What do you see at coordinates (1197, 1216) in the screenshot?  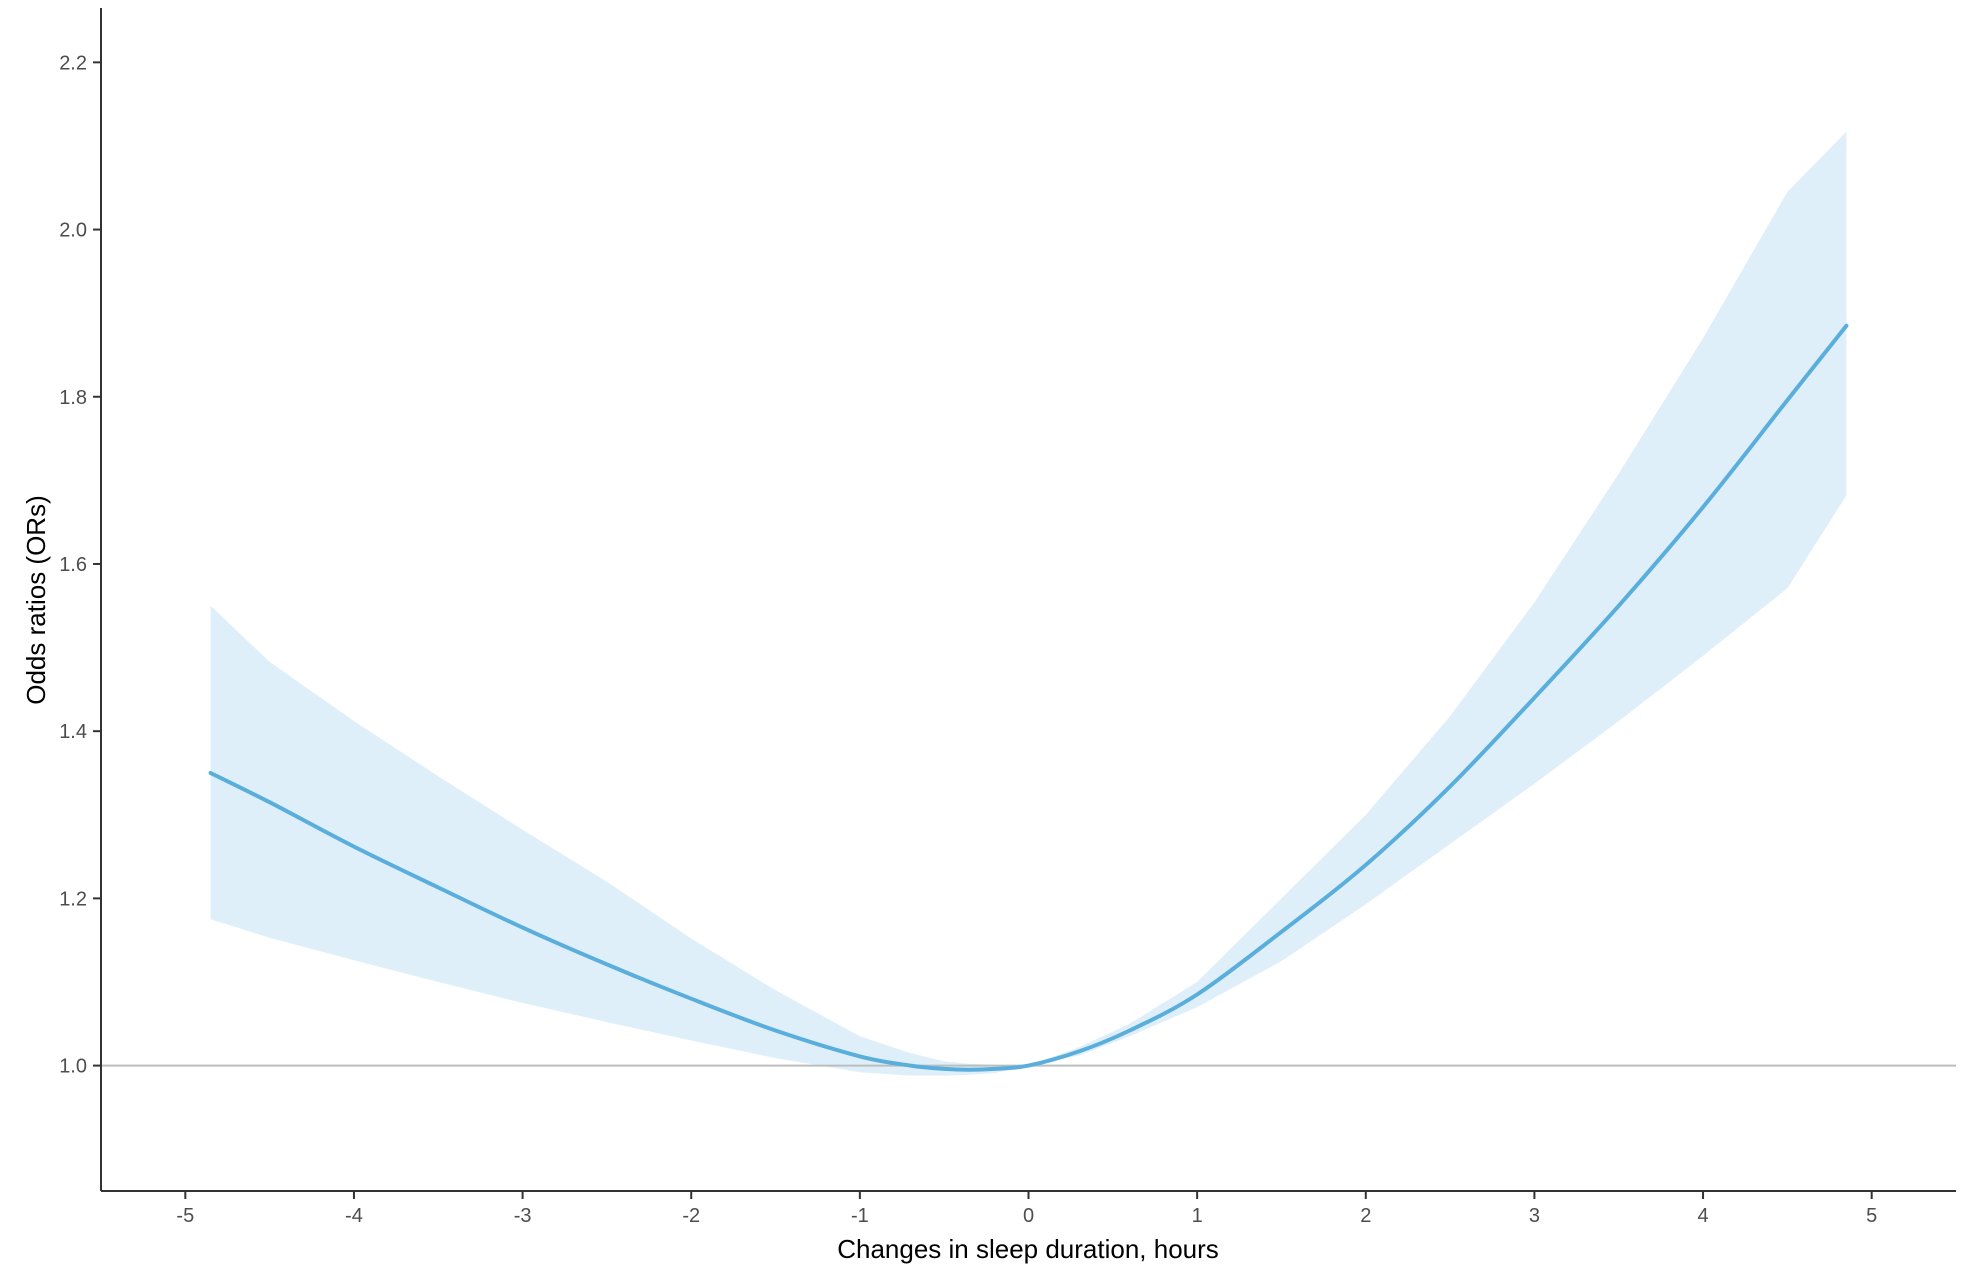 I see `x-tick-label: 1` at bounding box center [1197, 1216].